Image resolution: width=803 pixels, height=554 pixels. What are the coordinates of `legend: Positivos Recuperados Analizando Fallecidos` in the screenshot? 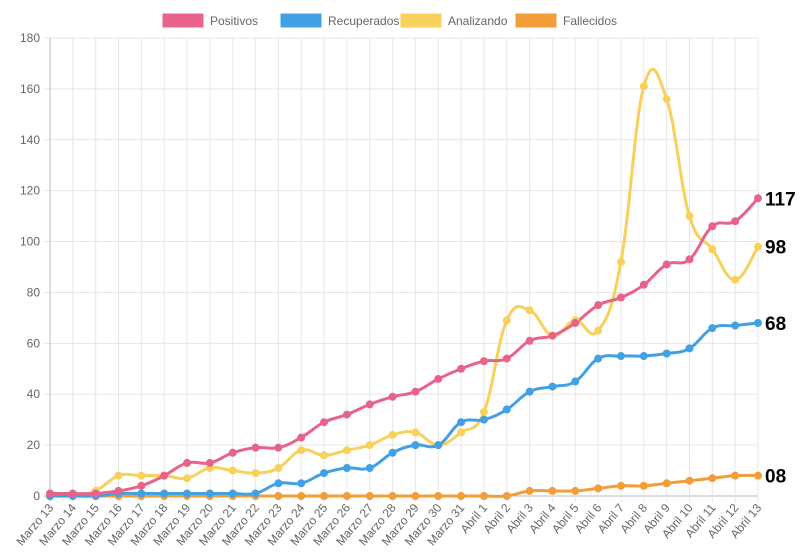 It's located at (389, 20).